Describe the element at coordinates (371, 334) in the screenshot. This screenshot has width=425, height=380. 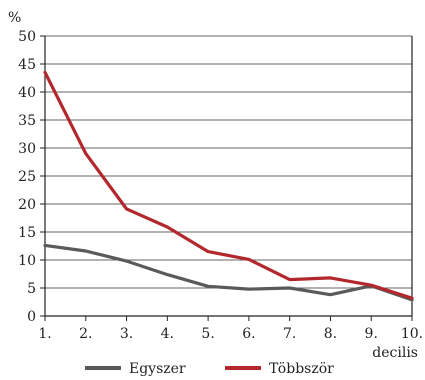
I see `x-tick-label: 9.` at that location.